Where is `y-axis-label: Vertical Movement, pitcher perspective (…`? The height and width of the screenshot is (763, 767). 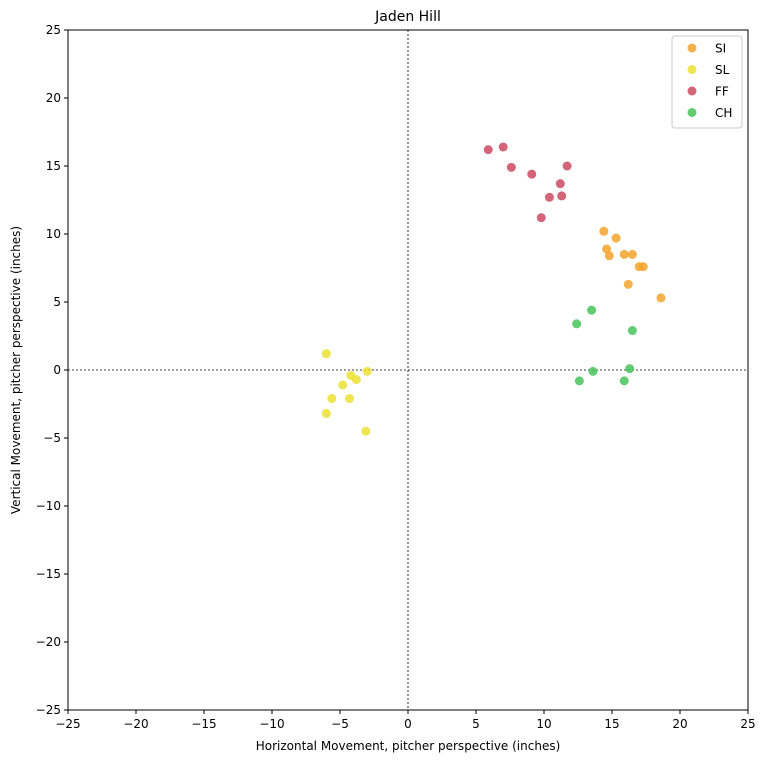
y-axis-label: Vertical Movement, pitcher perspective (… is located at coordinates (16, 370).